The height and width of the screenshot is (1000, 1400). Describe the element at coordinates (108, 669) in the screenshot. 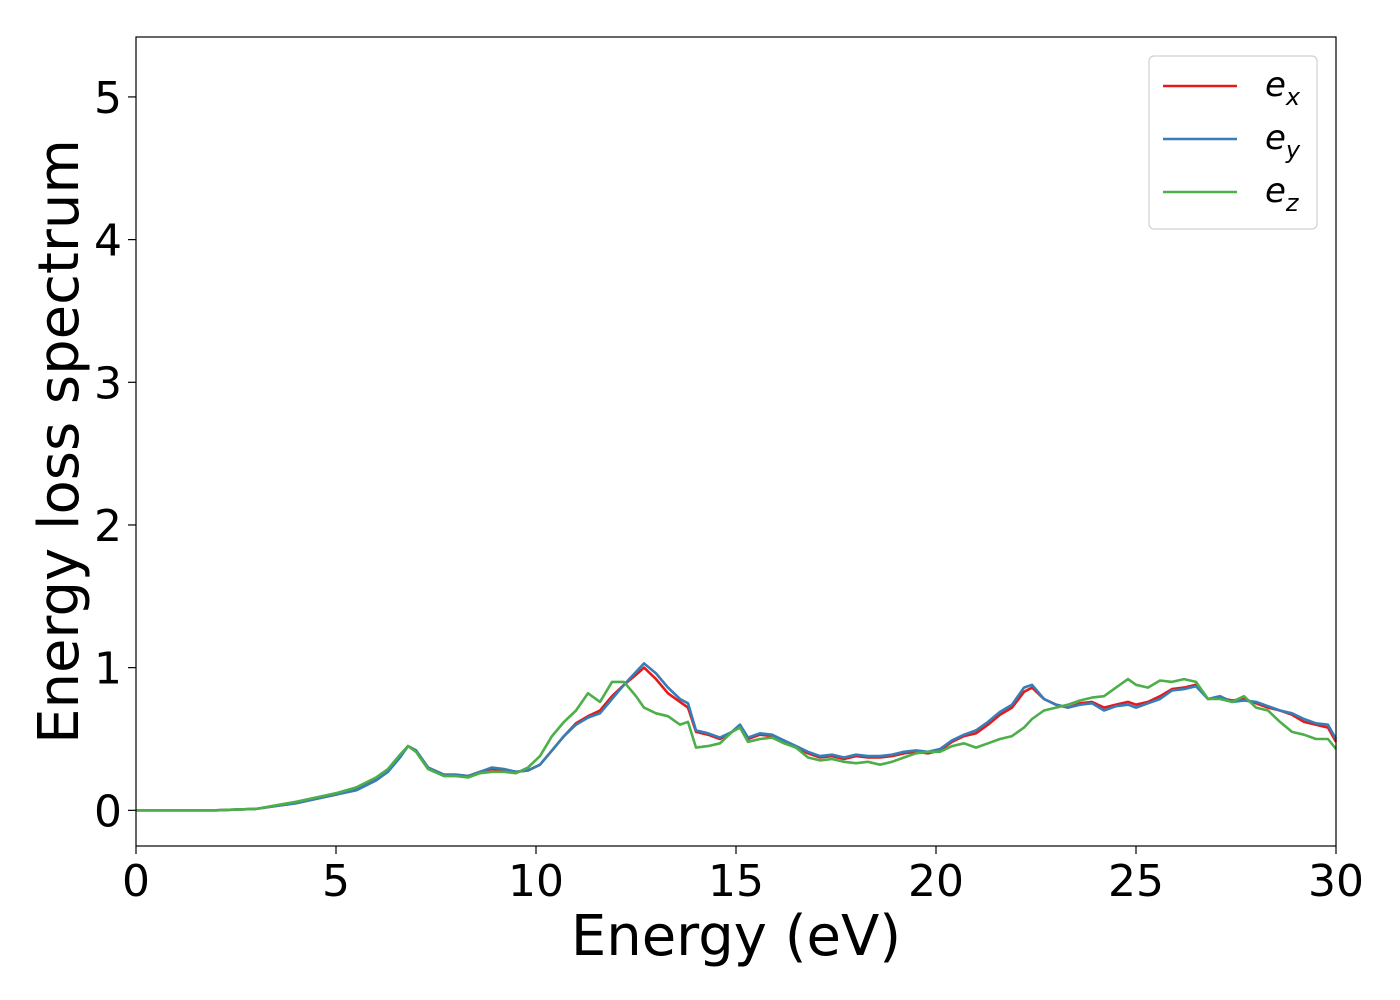

I see `y-tick-label: 1` at that location.